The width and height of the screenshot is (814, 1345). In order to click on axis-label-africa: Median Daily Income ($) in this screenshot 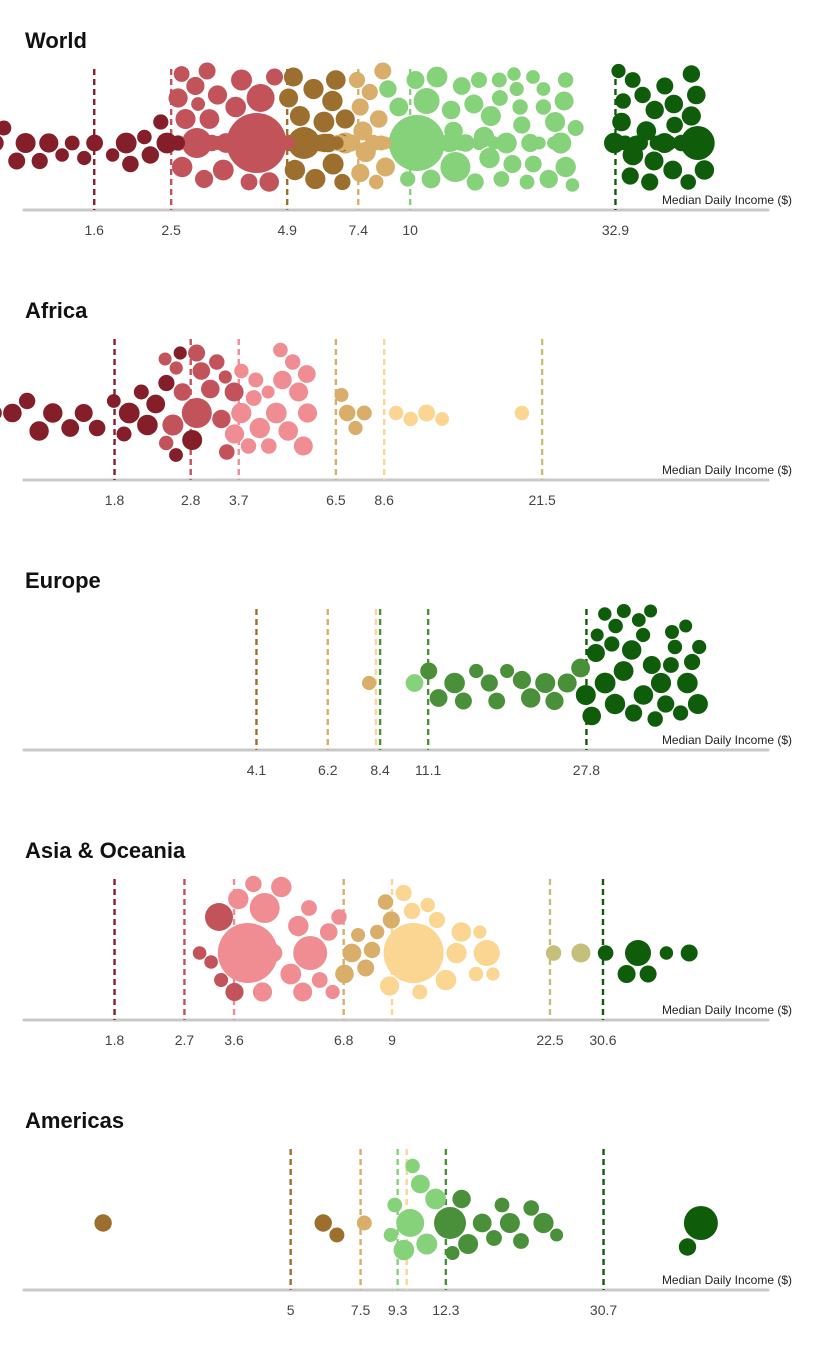, I will do `click(727, 470)`.